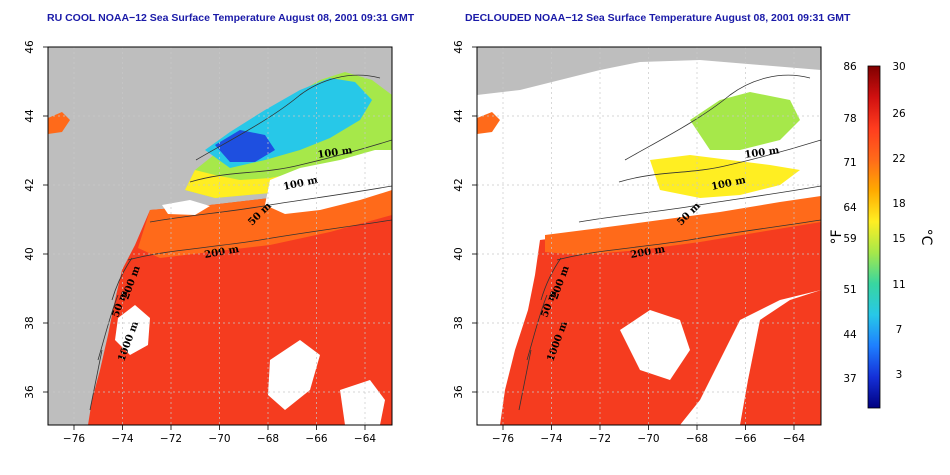 This screenshot has height=475, width=950. Describe the element at coordinates (849, 163) in the screenshot. I see `colorbar-fahrenheit-label: 71` at that location.